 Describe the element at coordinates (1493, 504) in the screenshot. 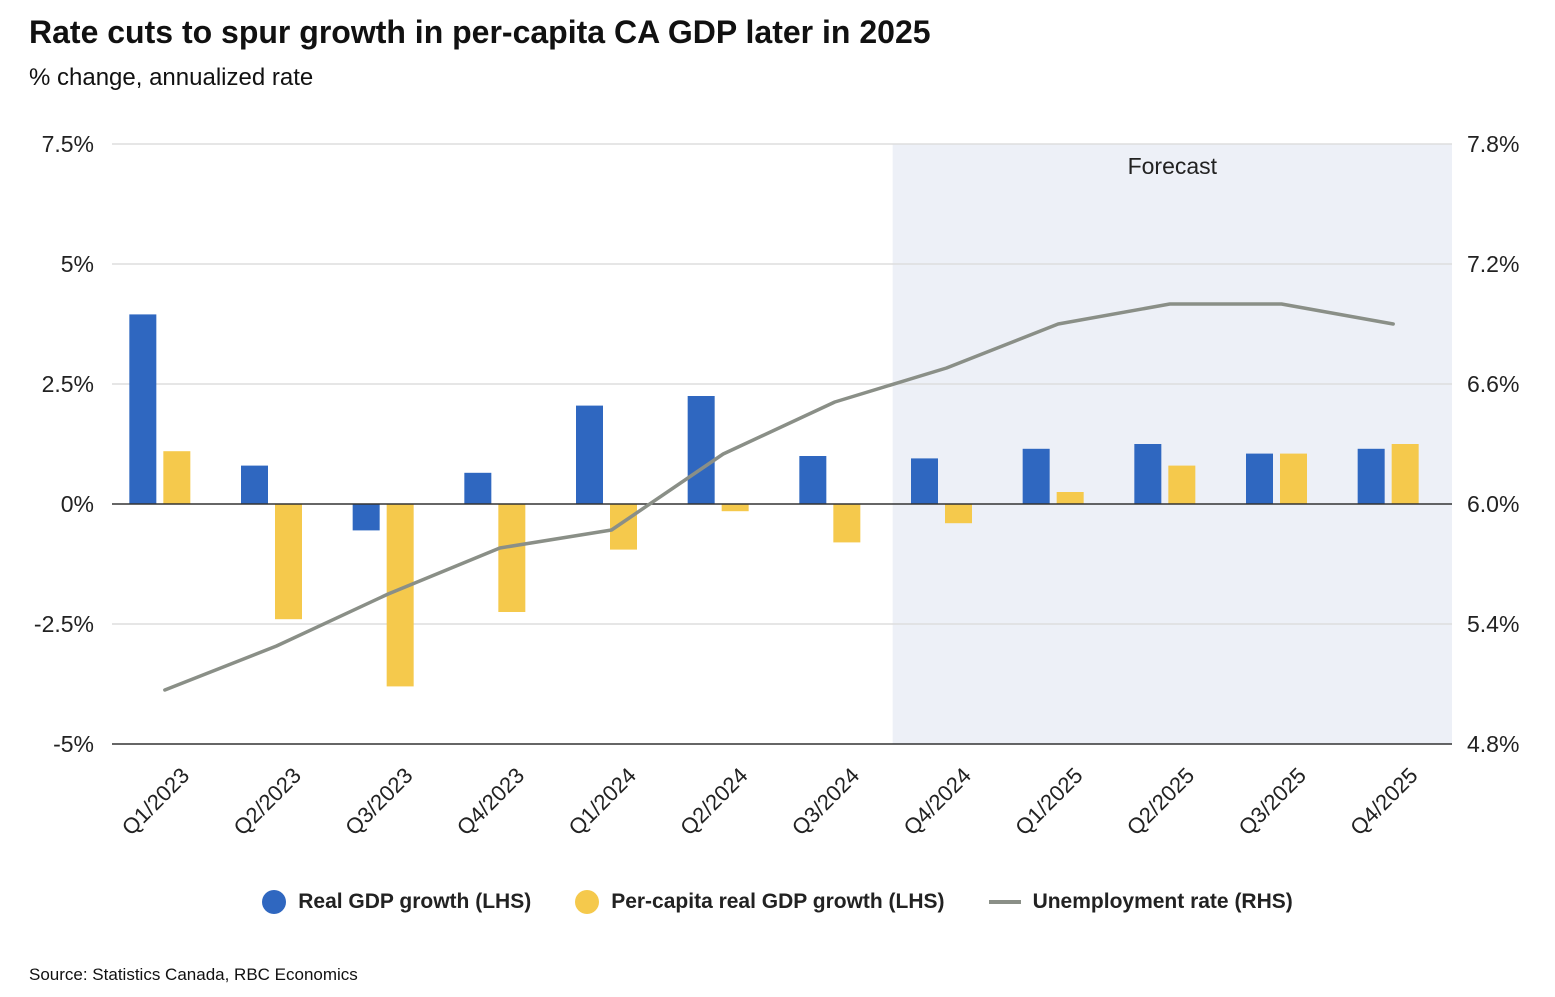

I see `y-right-tick-label: 6.0%` at that location.